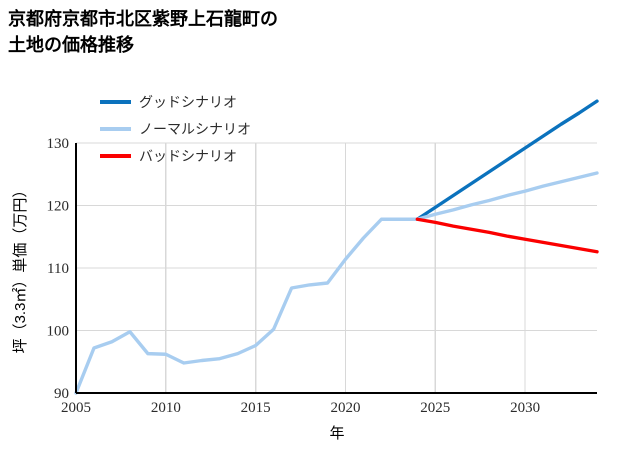 Image resolution: width=621 pixels, height=465 pixels. Describe the element at coordinates (143, 32) in the screenshot. I see `chart-title: 京都府京都市北区紫野上石龍町の 土地の価格推移` at that location.